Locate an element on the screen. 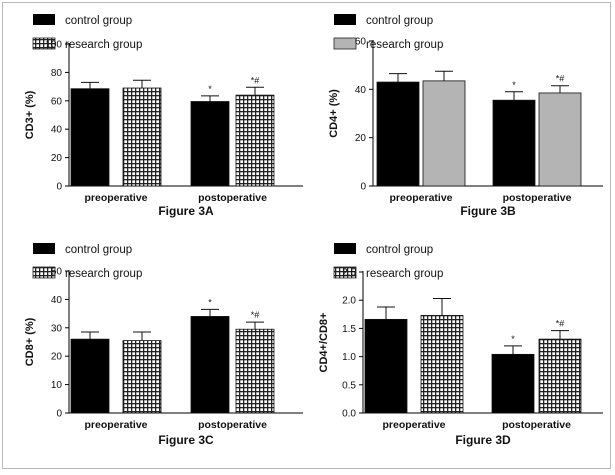 This screenshot has width=615, height=475. y-tick-label: 2.0 is located at coordinates (349, 301).